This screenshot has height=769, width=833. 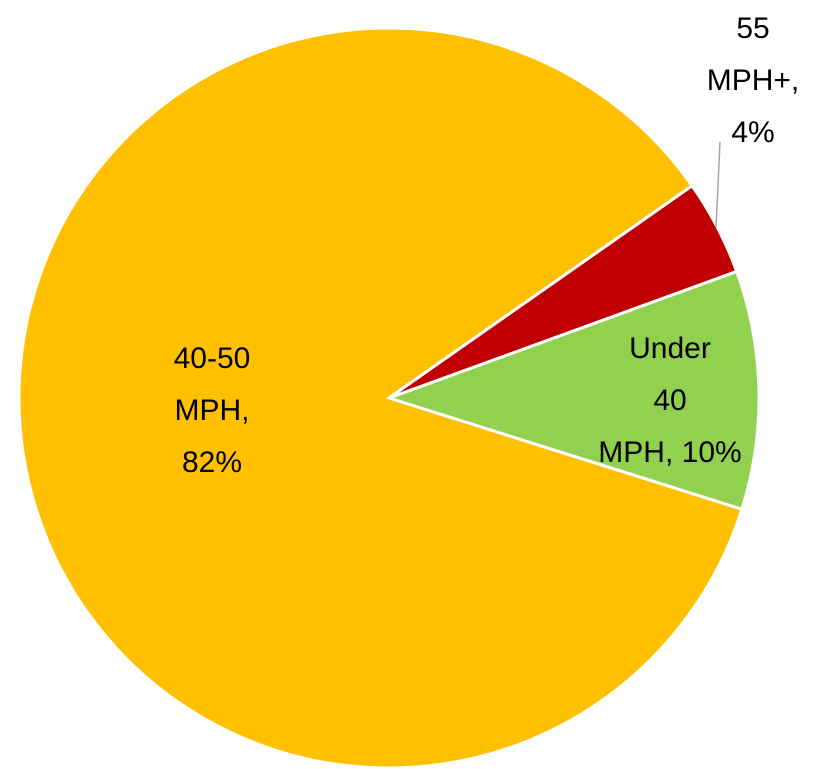 What do you see at coordinates (669, 400) in the screenshot?
I see `data-label: Under 40 MPH, 10%` at bounding box center [669, 400].